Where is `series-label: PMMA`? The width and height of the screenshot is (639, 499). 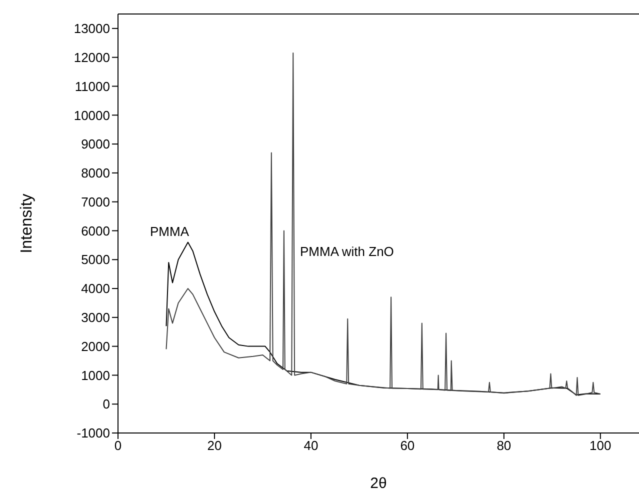
series-label: PMMA is located at coordinates (169, 231).